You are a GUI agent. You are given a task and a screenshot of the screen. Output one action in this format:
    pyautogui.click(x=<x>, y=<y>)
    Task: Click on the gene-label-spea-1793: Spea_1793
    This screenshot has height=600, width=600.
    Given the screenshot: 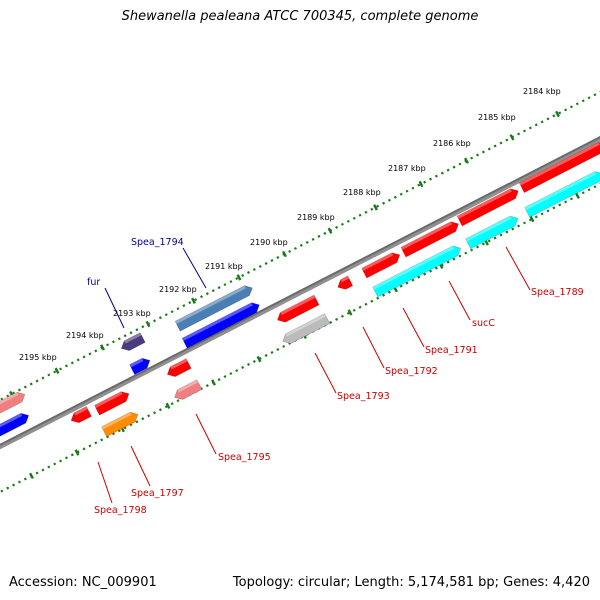 What is the action you would take?
    pyautogui.click(x=363, y=396)
    